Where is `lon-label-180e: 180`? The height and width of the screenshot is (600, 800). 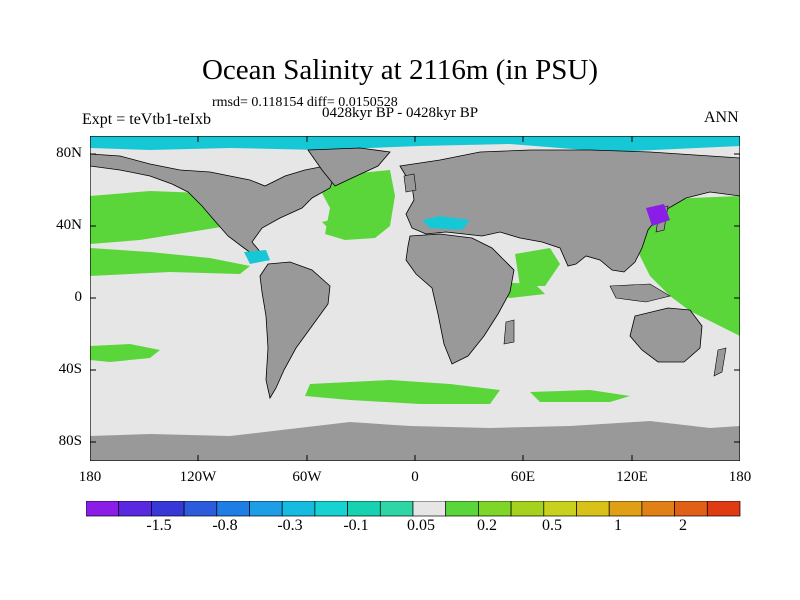 lon-label-180e: 180 is located at coordinates (740, 477).